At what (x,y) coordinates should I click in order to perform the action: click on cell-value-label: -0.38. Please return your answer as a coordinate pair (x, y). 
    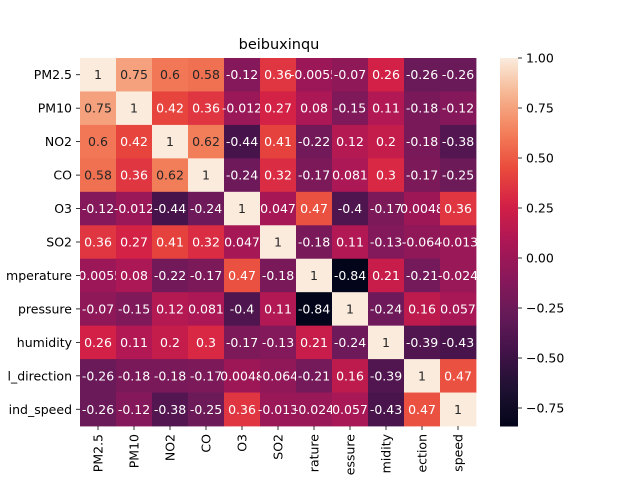
    Looking at the image, I should click on (458, 141).